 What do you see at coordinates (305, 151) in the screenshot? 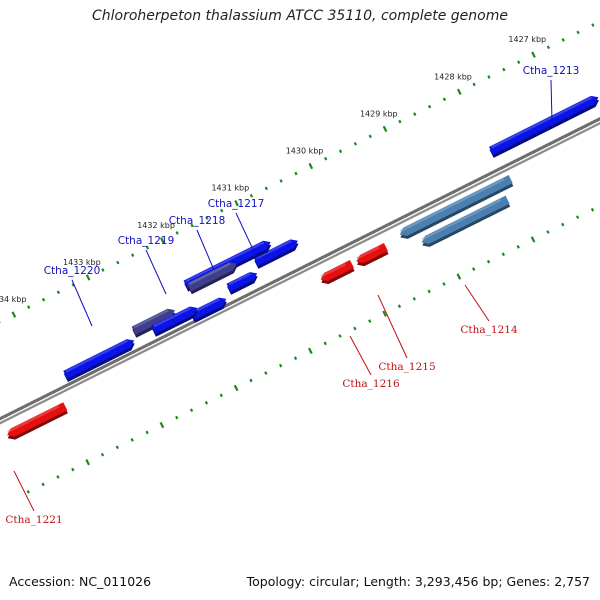
I see `kbp-label: 1430 kbp` at bounding box center [305, 151].